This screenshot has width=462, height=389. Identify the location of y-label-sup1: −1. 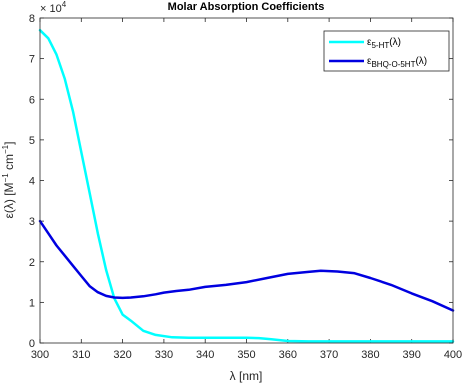
(5, 178).